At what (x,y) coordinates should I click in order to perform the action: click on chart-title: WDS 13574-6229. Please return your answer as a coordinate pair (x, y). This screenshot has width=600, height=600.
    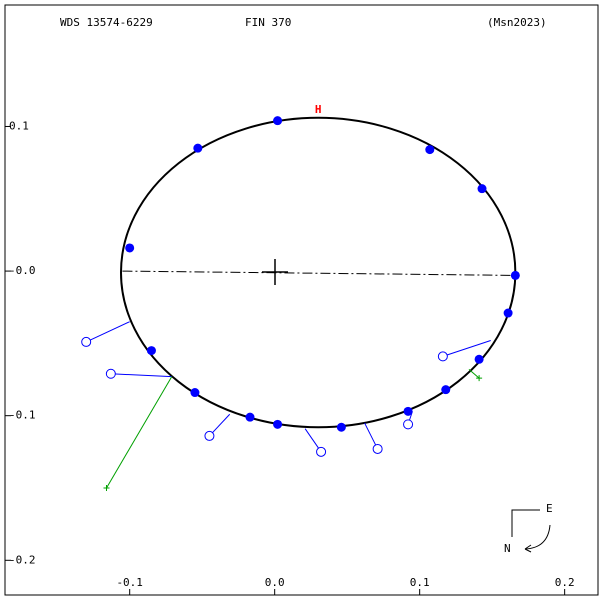
    Looking at the image, I should click on (106, 22).